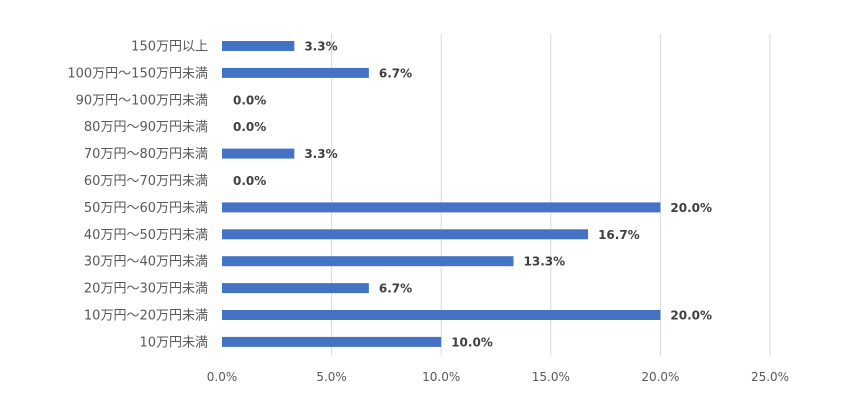 Image resolution: width=850 pixels, height=411 pixels. Describe the element at coordinates (142, 100) in the screenshot. I see `category-label: 90万円～100万円未満` at that location.